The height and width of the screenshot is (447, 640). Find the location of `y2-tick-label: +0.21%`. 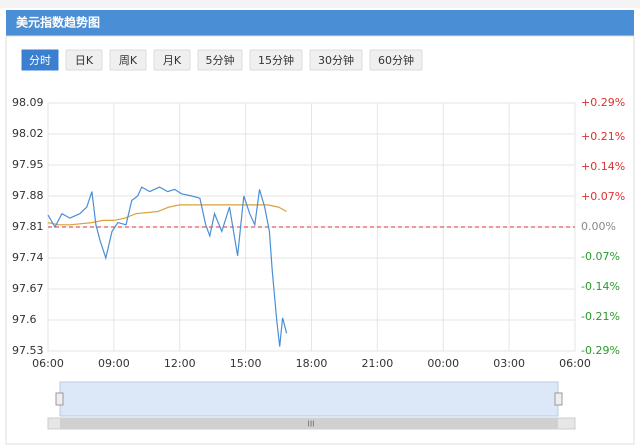

y2-tick-label: +0.21% is located at coordinates (603, 136).